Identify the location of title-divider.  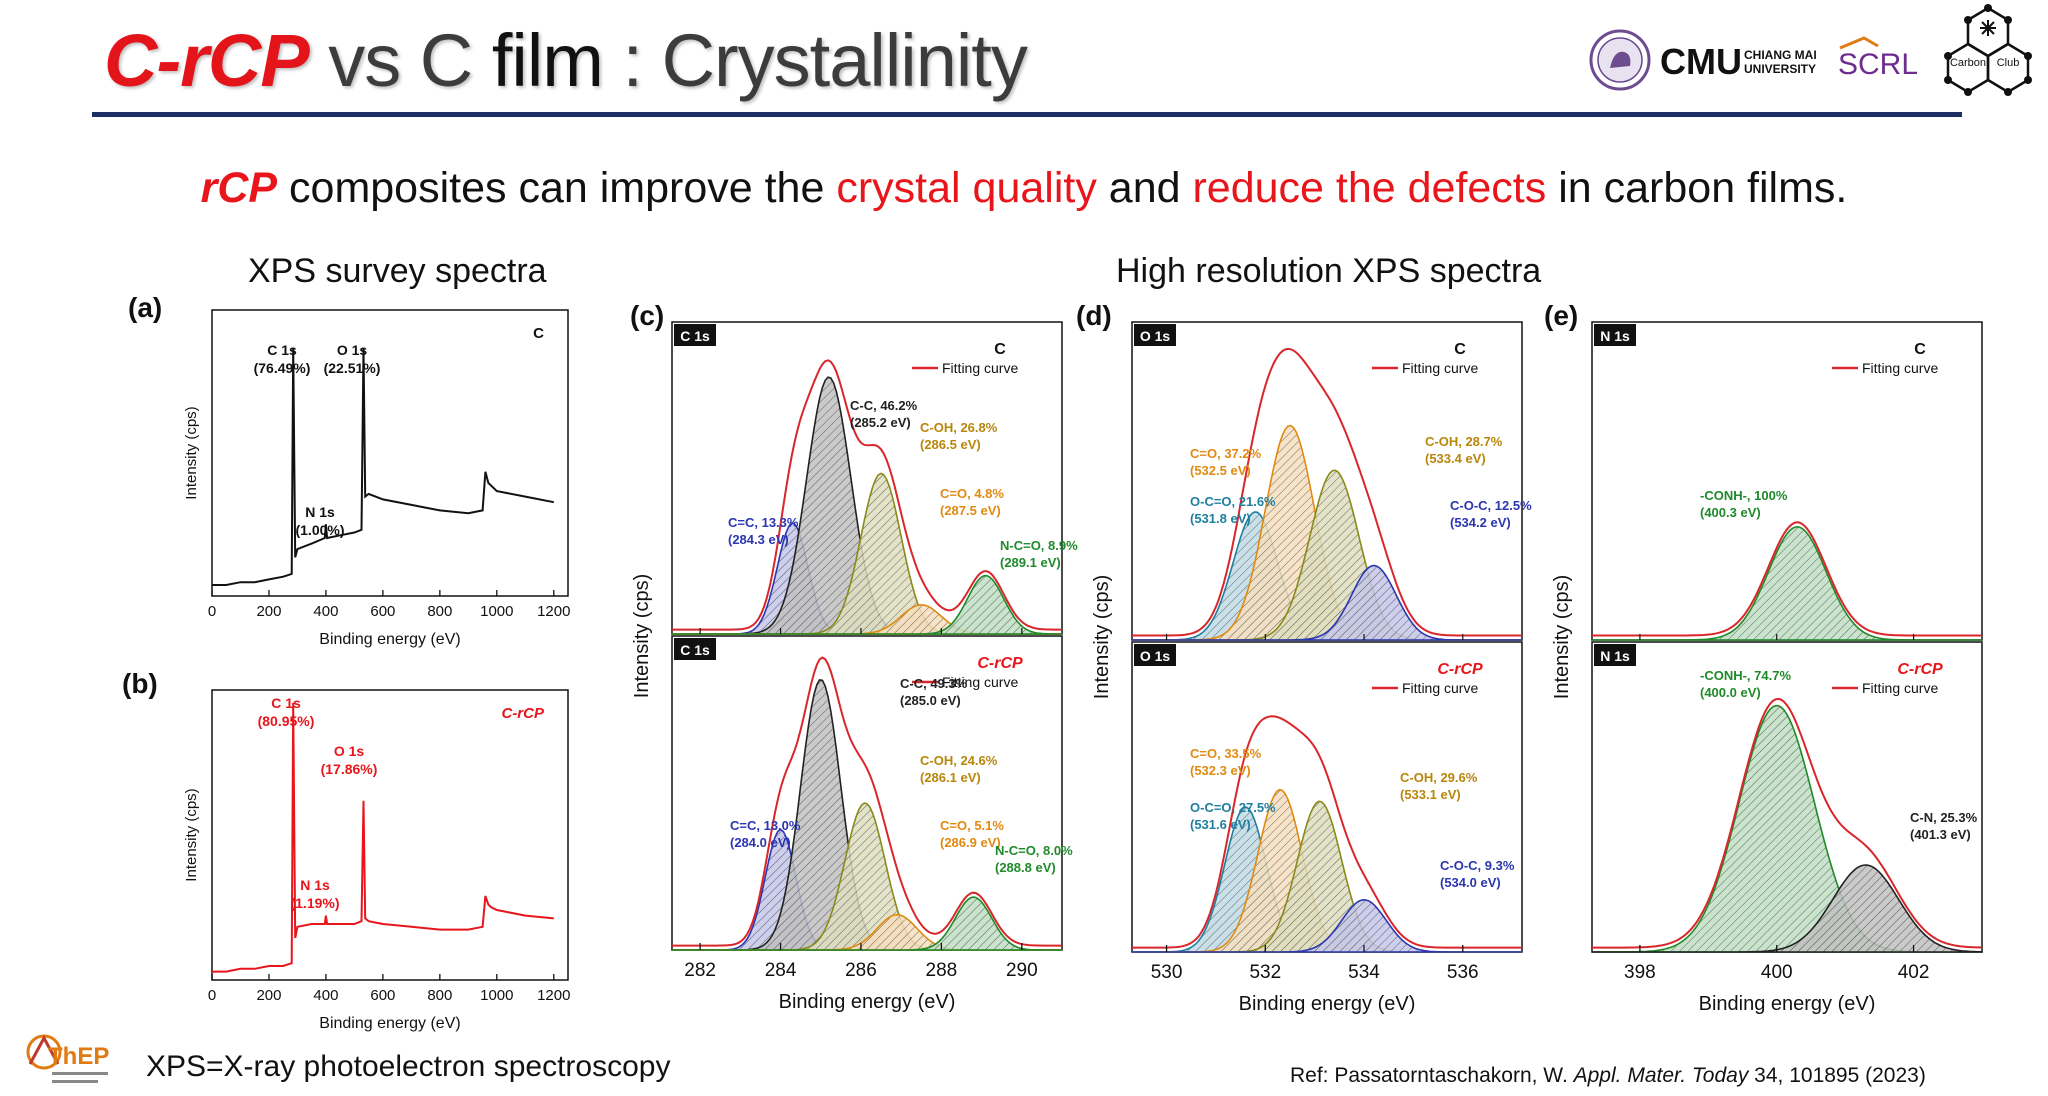
(1027, 114).